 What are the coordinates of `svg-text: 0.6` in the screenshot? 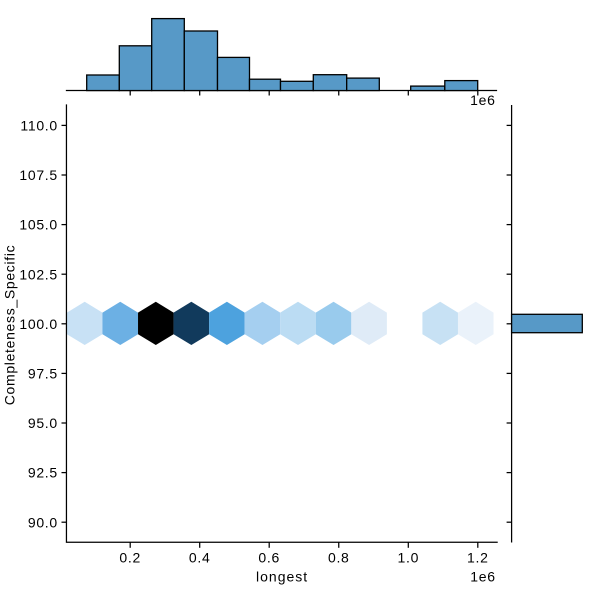 It's located at (269, 557).